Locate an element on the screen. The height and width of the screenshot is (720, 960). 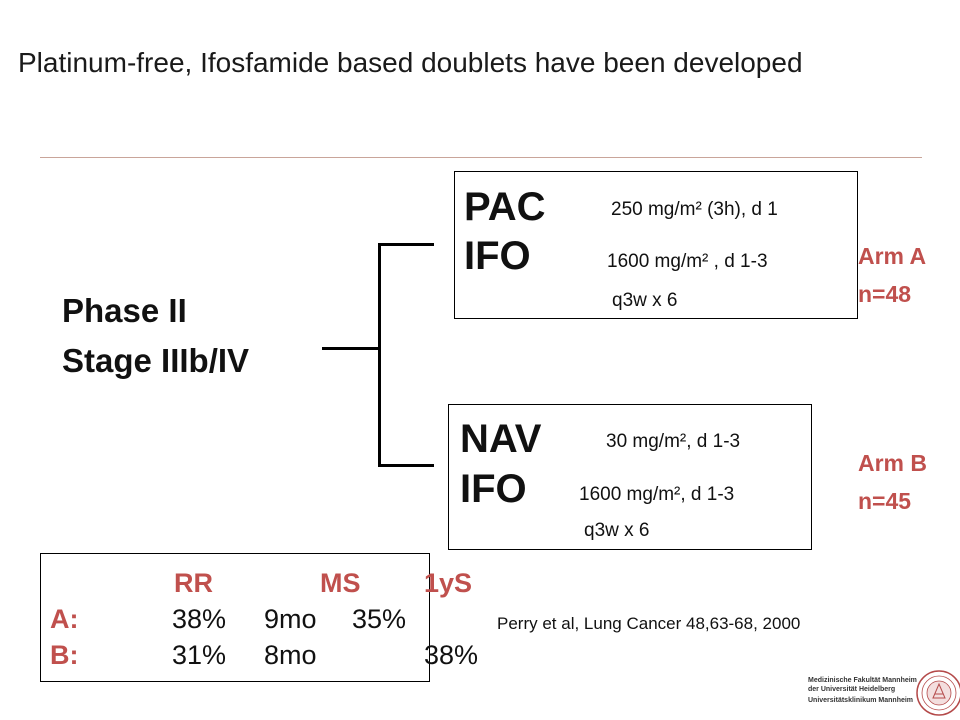
connector-bottom-branch is located at coordinates (406, 465).